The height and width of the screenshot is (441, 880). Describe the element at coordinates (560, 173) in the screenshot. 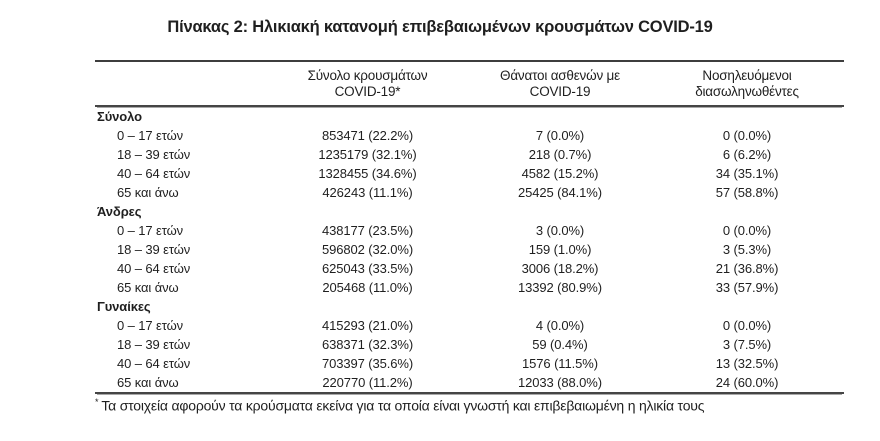

I see `deaths-value: 4582 (15.2%)` at that location.